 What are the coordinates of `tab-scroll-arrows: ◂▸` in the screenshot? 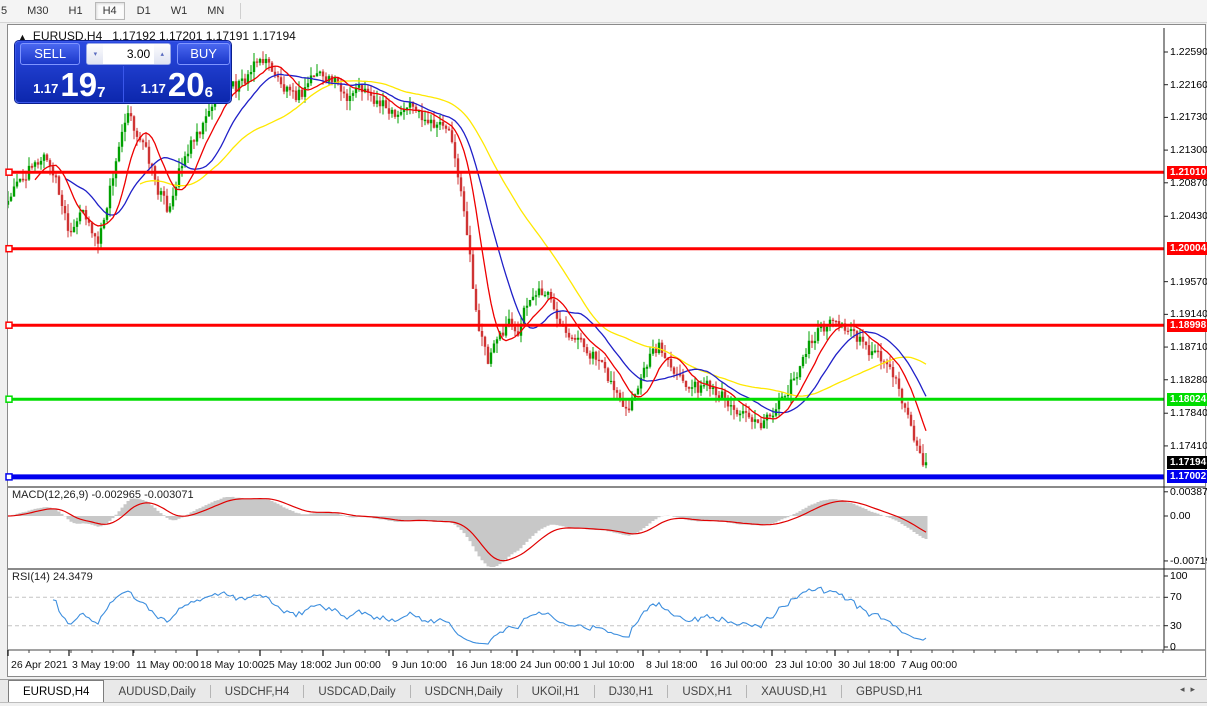 It's located at (1190, 689).